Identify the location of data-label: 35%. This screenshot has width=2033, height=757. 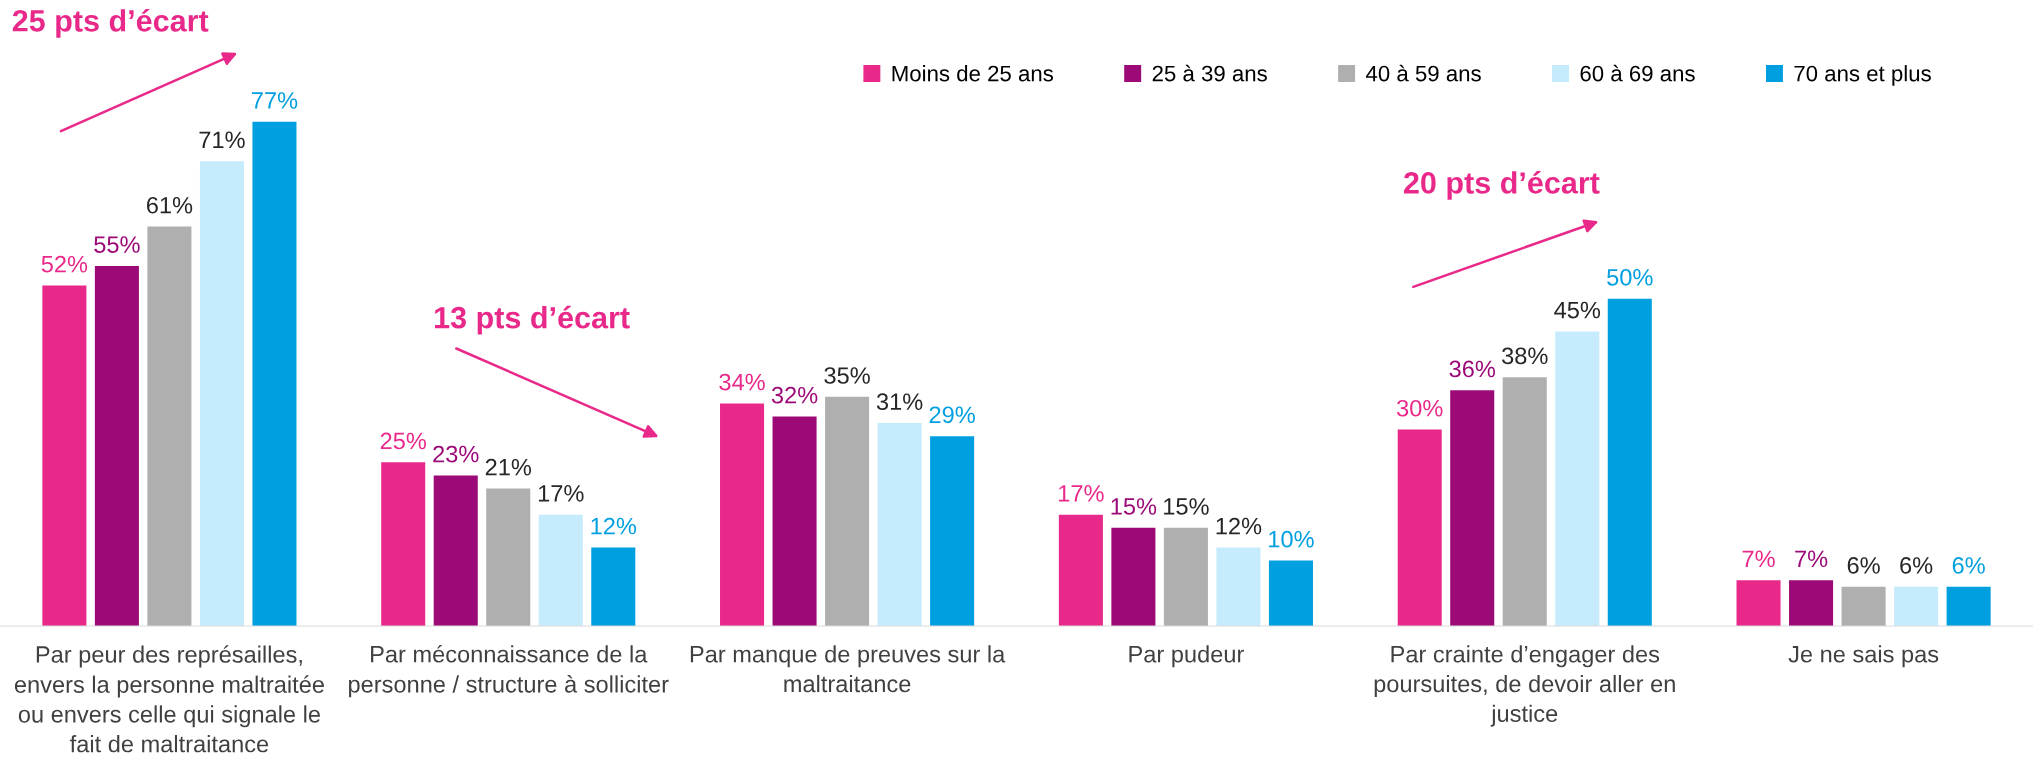
(847, 375).